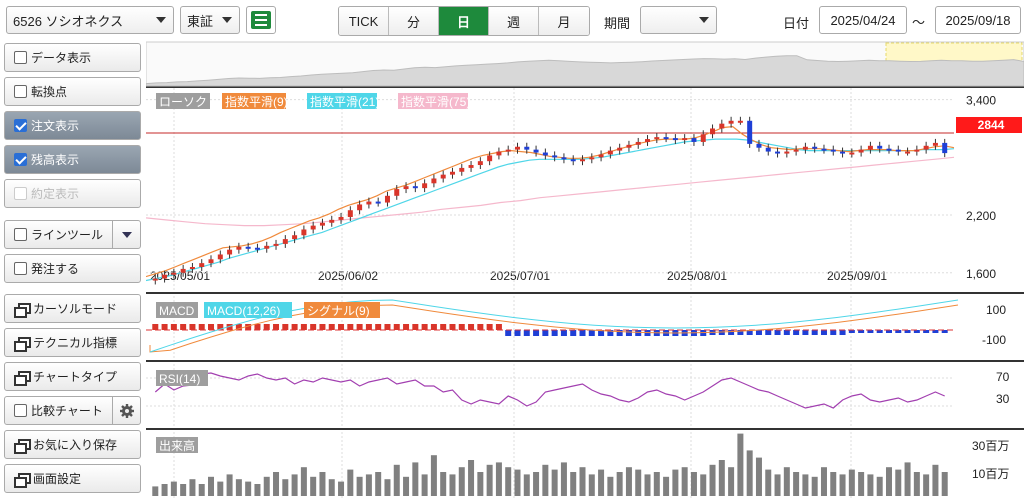 The width and height of the screenshot is (1024, 501). What do you see at coordinates (72, 342) in the screenshot?
I see `sidebar-item-8: テクニカル指標` at bounding box center [72, 342].